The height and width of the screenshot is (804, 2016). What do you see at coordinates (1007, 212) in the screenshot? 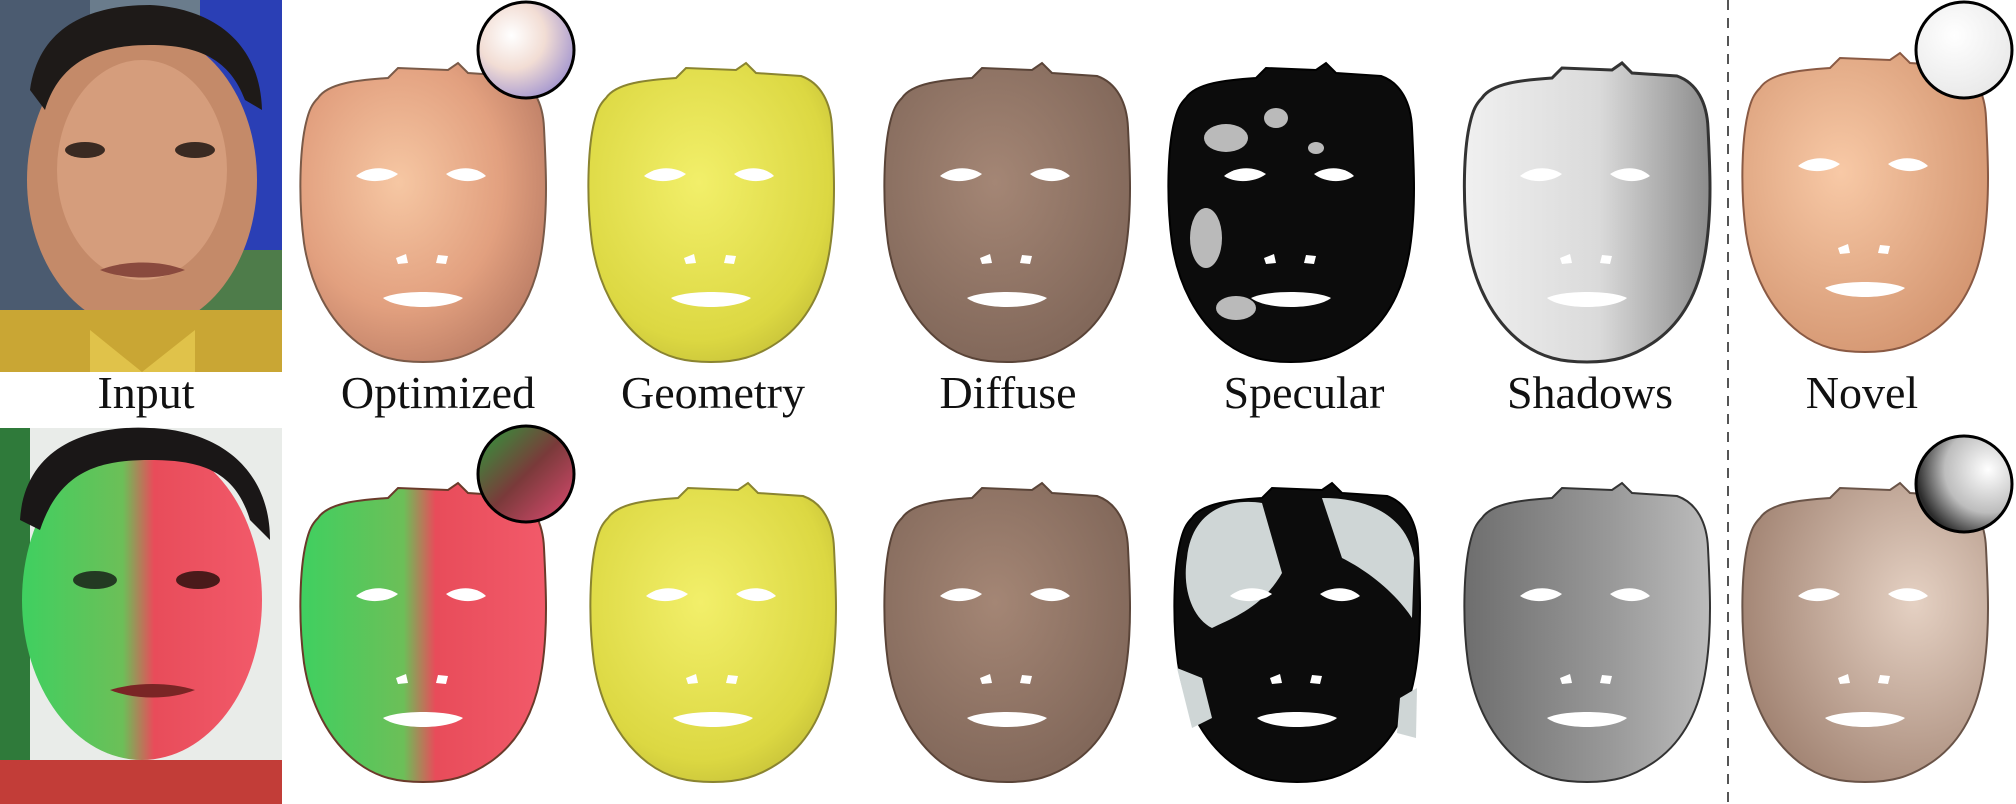
I see `diffuse-face-top` at bounding box center [1007, 212].